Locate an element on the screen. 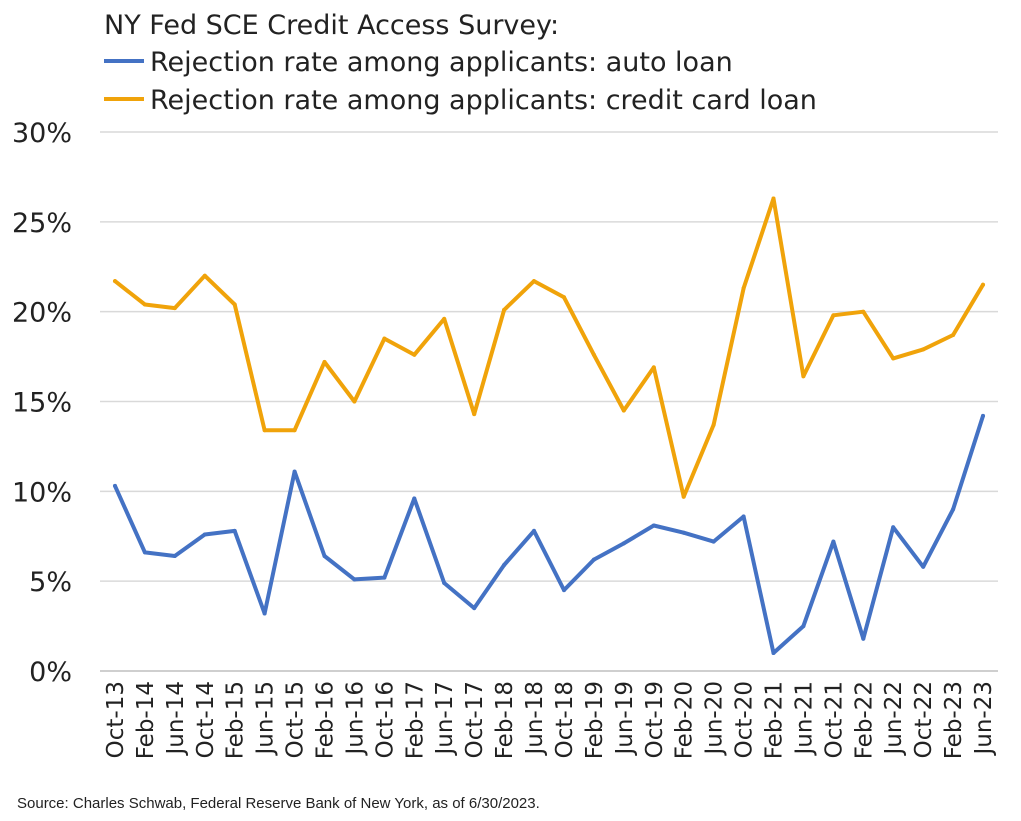 This screenshot has height=821, width=1021. x-tick-label: Feb-20 is located at coordinates (685, 720).